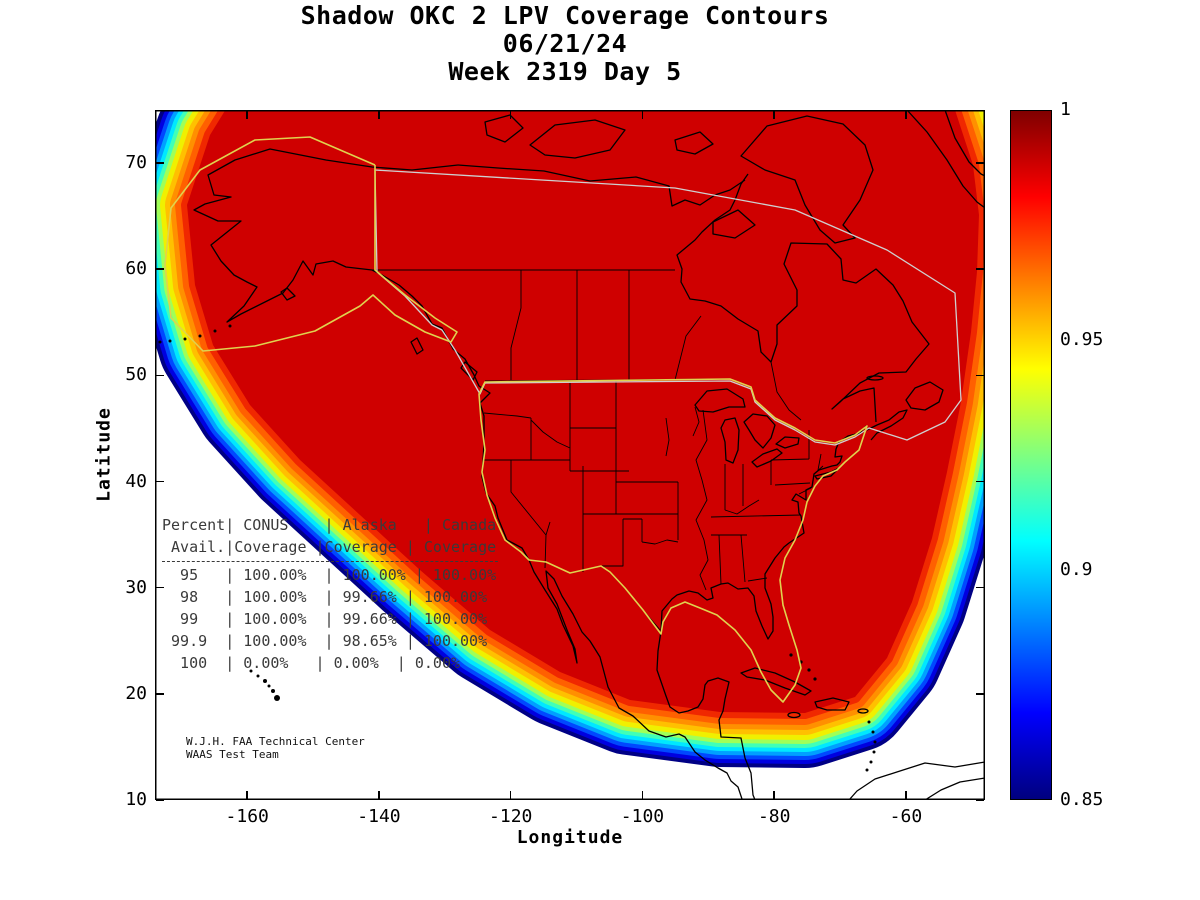 This screenshot has height=900, width=1200. I want to click on lake-erie, so click(767, 458).